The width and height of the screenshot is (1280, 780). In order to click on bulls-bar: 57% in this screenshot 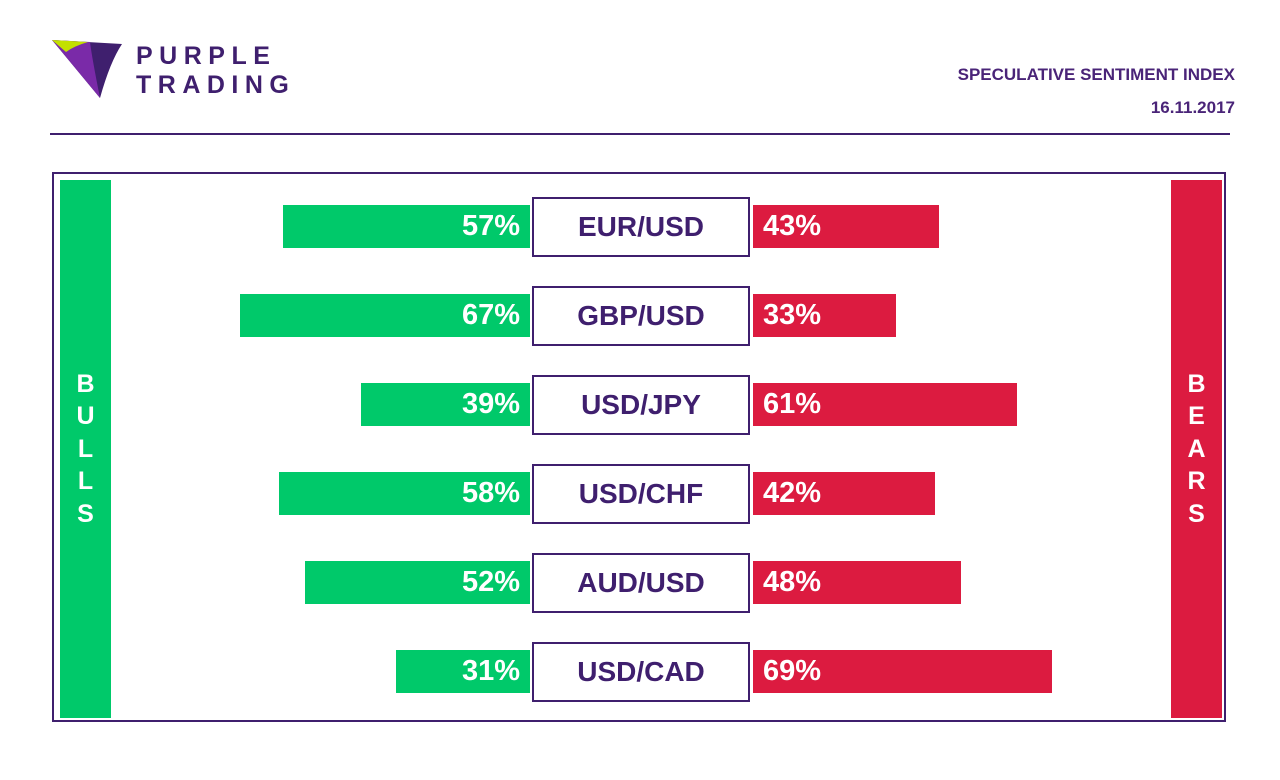, I will do `click(406, 226)`.